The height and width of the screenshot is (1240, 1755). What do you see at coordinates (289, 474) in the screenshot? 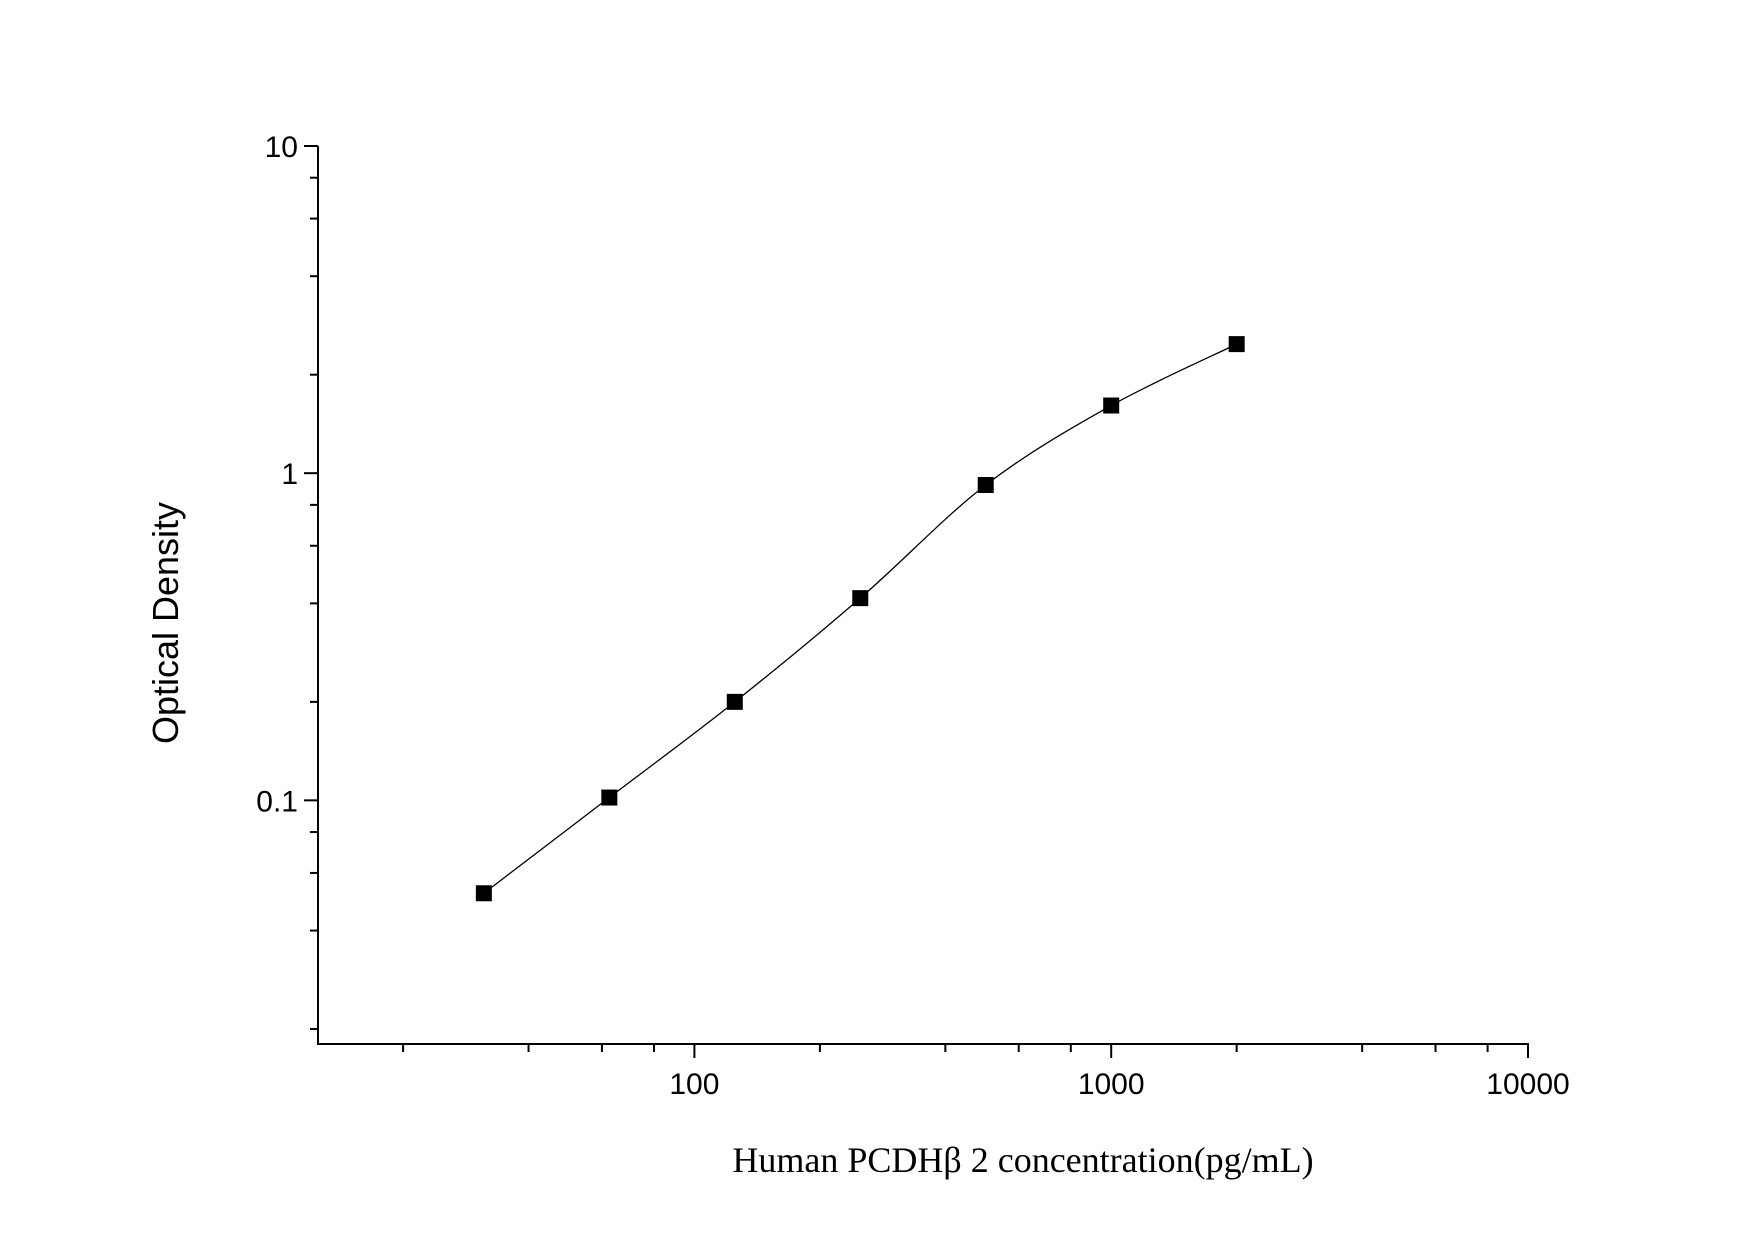
I see `y-tick-label: 1` at bounding box center [289, 474].